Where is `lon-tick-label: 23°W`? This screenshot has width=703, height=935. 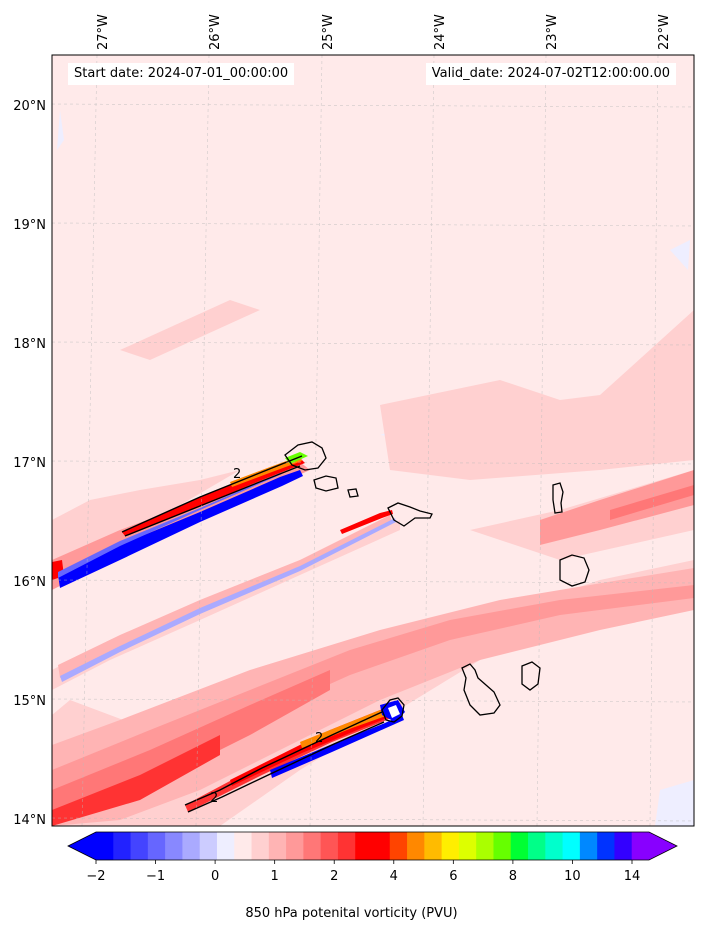 lon-tick-label: 23°W is located at coordinates (552, 32).